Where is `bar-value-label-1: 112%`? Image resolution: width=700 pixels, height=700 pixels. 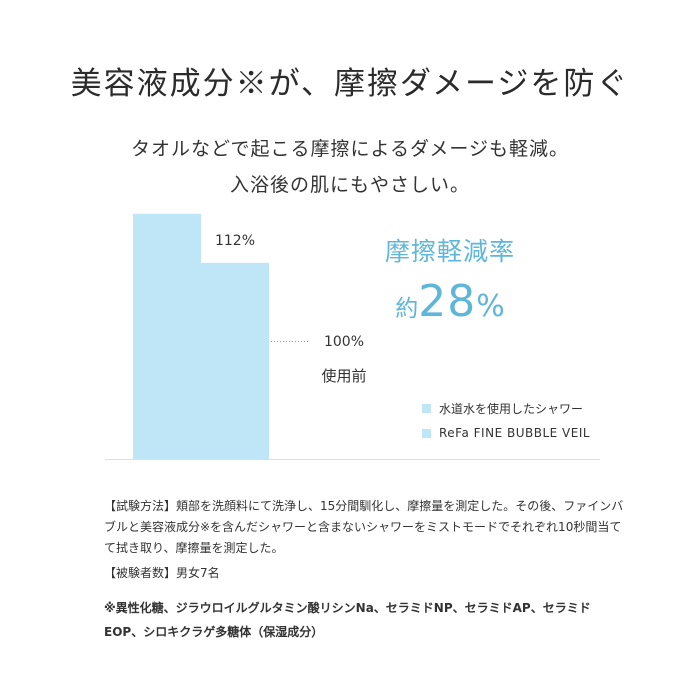
bar-value-label-1: 112% is located at coordinates (235, 241).